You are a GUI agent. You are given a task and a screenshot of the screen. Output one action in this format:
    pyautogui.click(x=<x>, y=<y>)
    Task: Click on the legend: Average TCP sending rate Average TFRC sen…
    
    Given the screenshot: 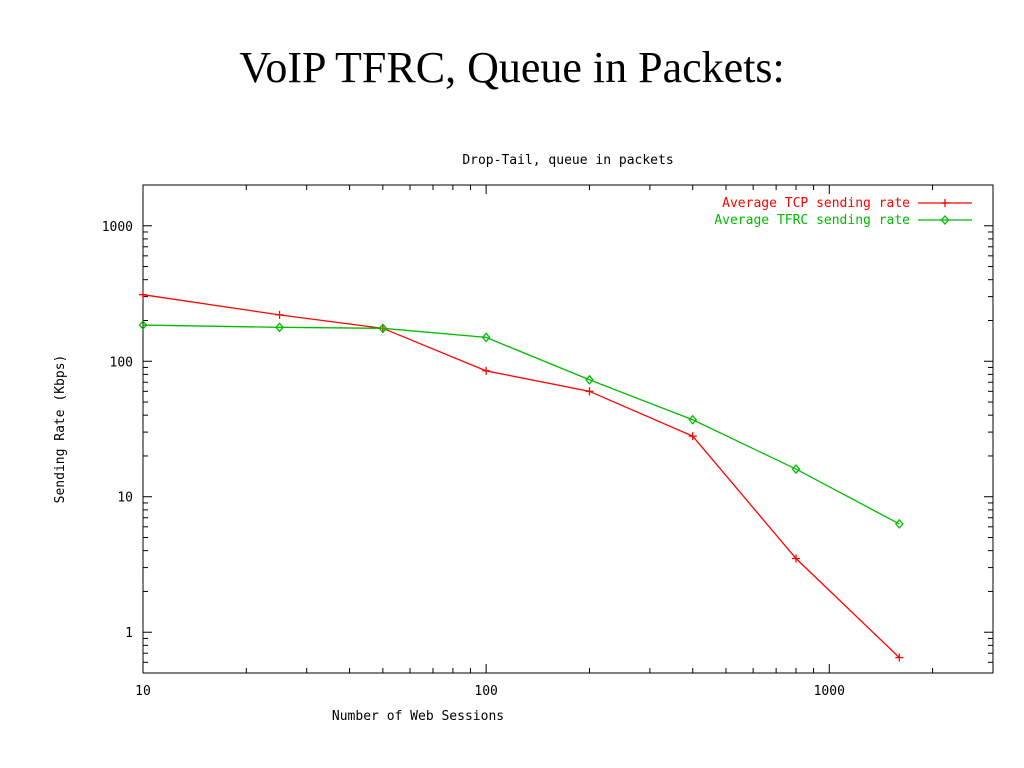 What is the action you would take?
    pyautogui.click(x=843, y=212)
    